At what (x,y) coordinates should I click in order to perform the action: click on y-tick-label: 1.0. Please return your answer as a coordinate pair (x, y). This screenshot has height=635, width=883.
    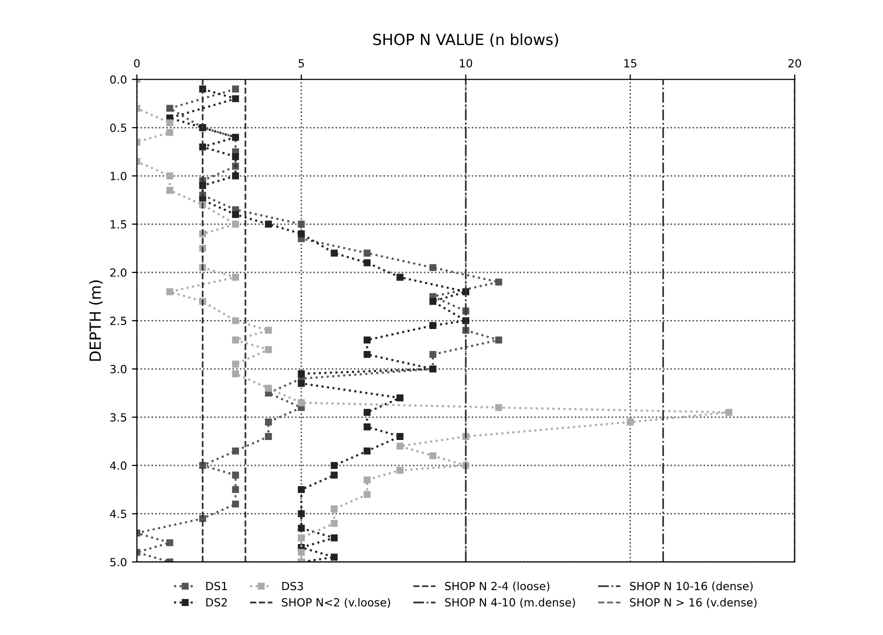
    Looking at the image, I should click on (118, 176).